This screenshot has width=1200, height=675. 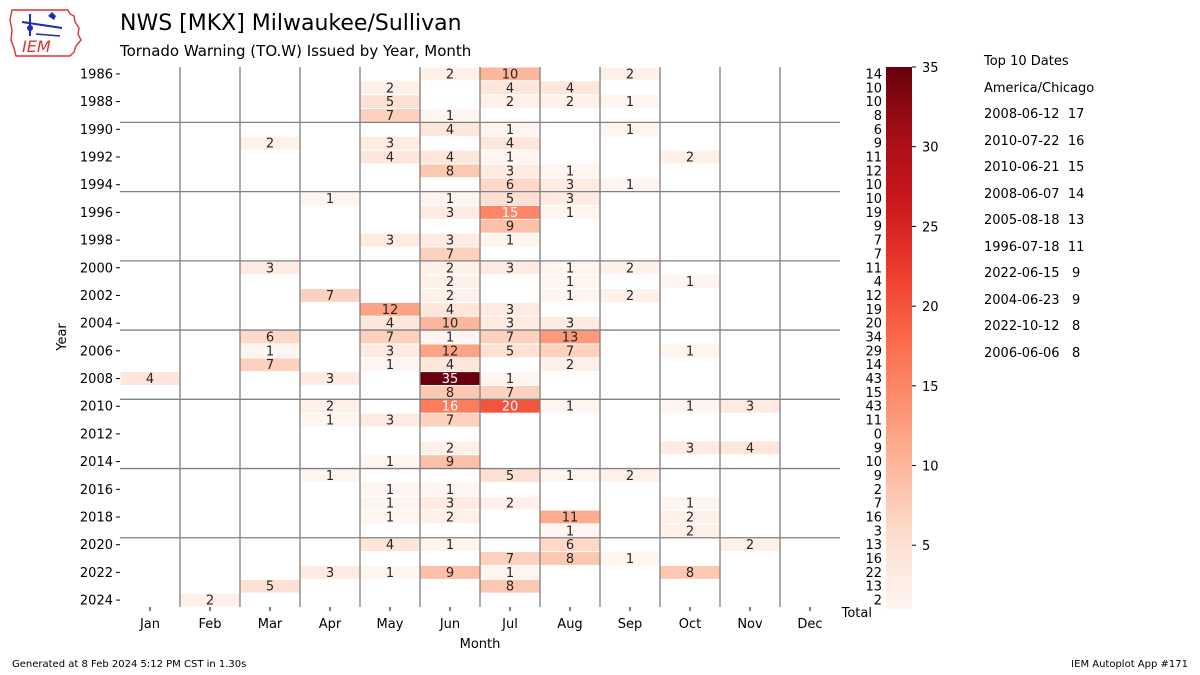 I want to click on row-total: 2, so click(x=878, y=601).